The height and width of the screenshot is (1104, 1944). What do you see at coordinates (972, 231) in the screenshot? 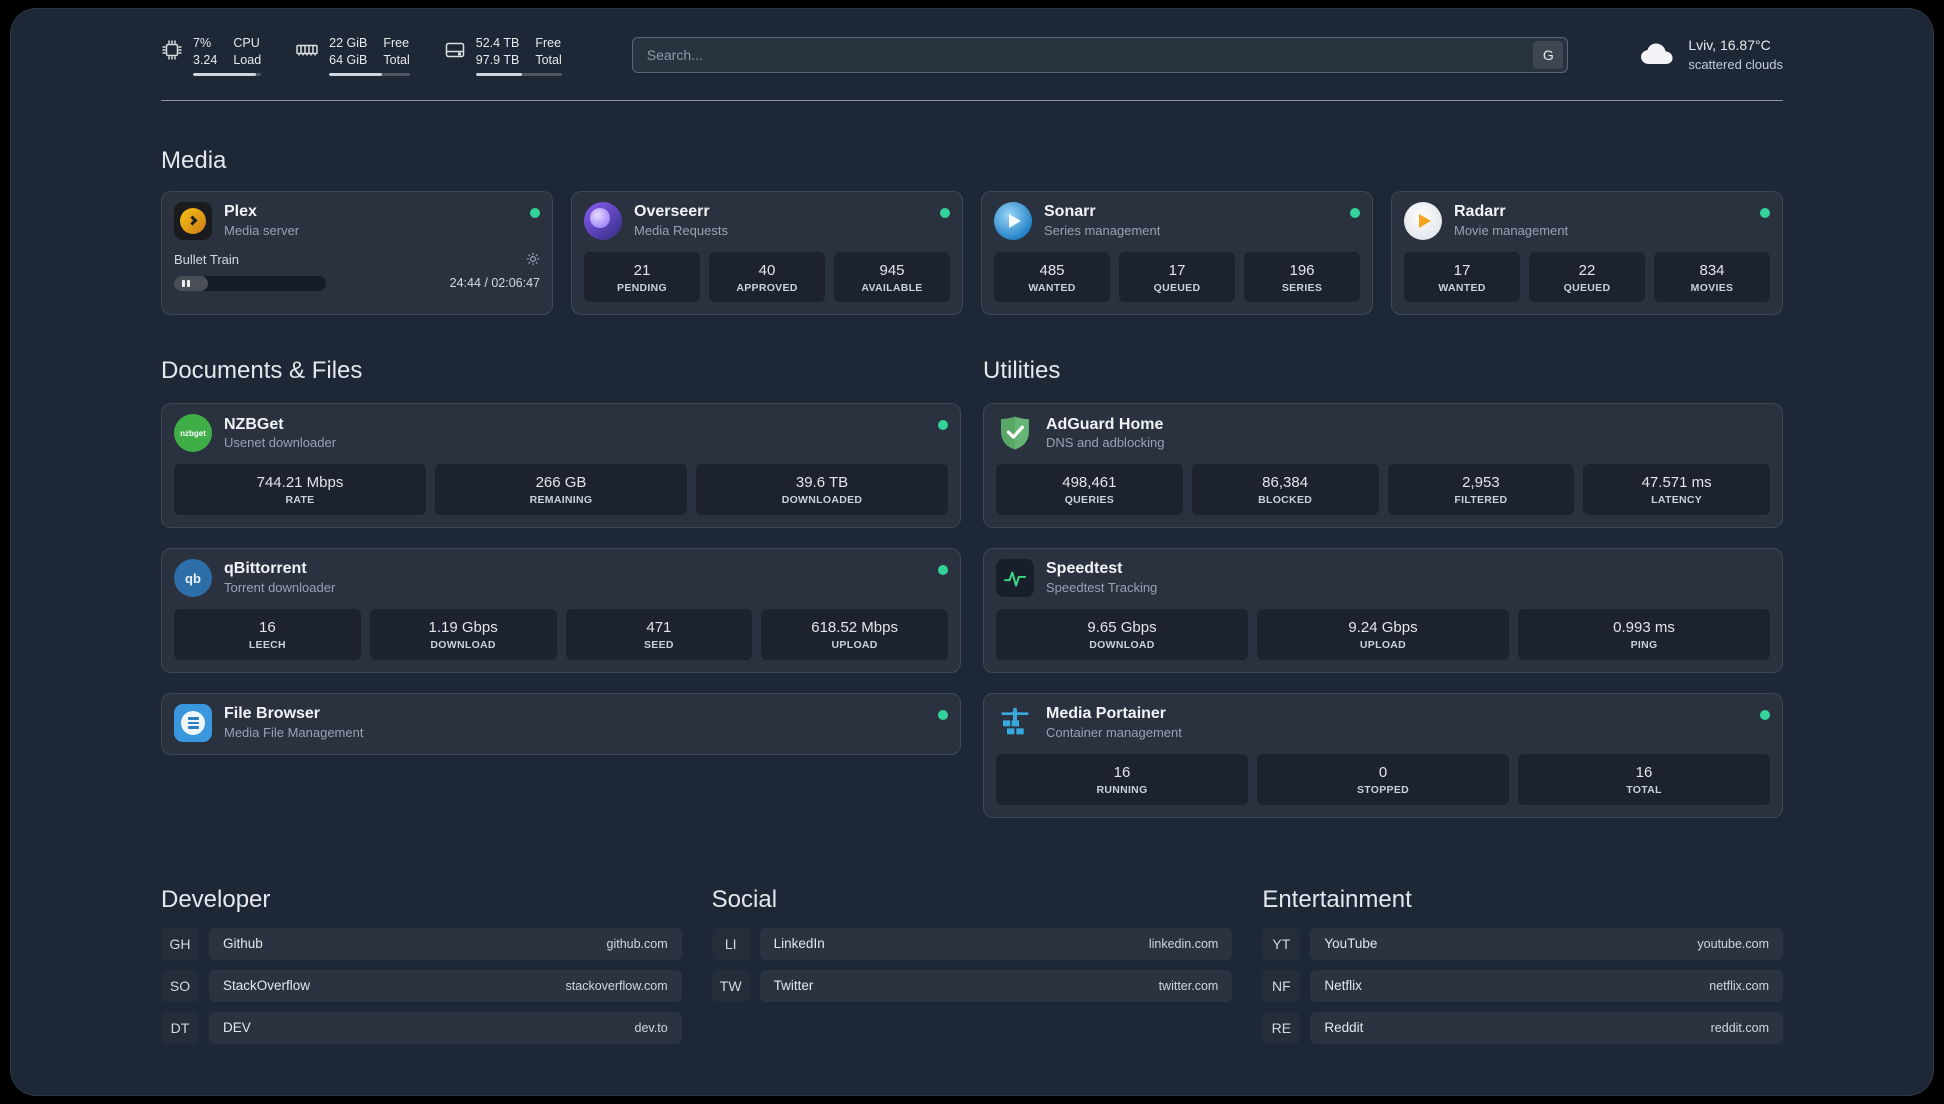
I see `section-media: Media Plex Media server` at bounding box center [972, 231].